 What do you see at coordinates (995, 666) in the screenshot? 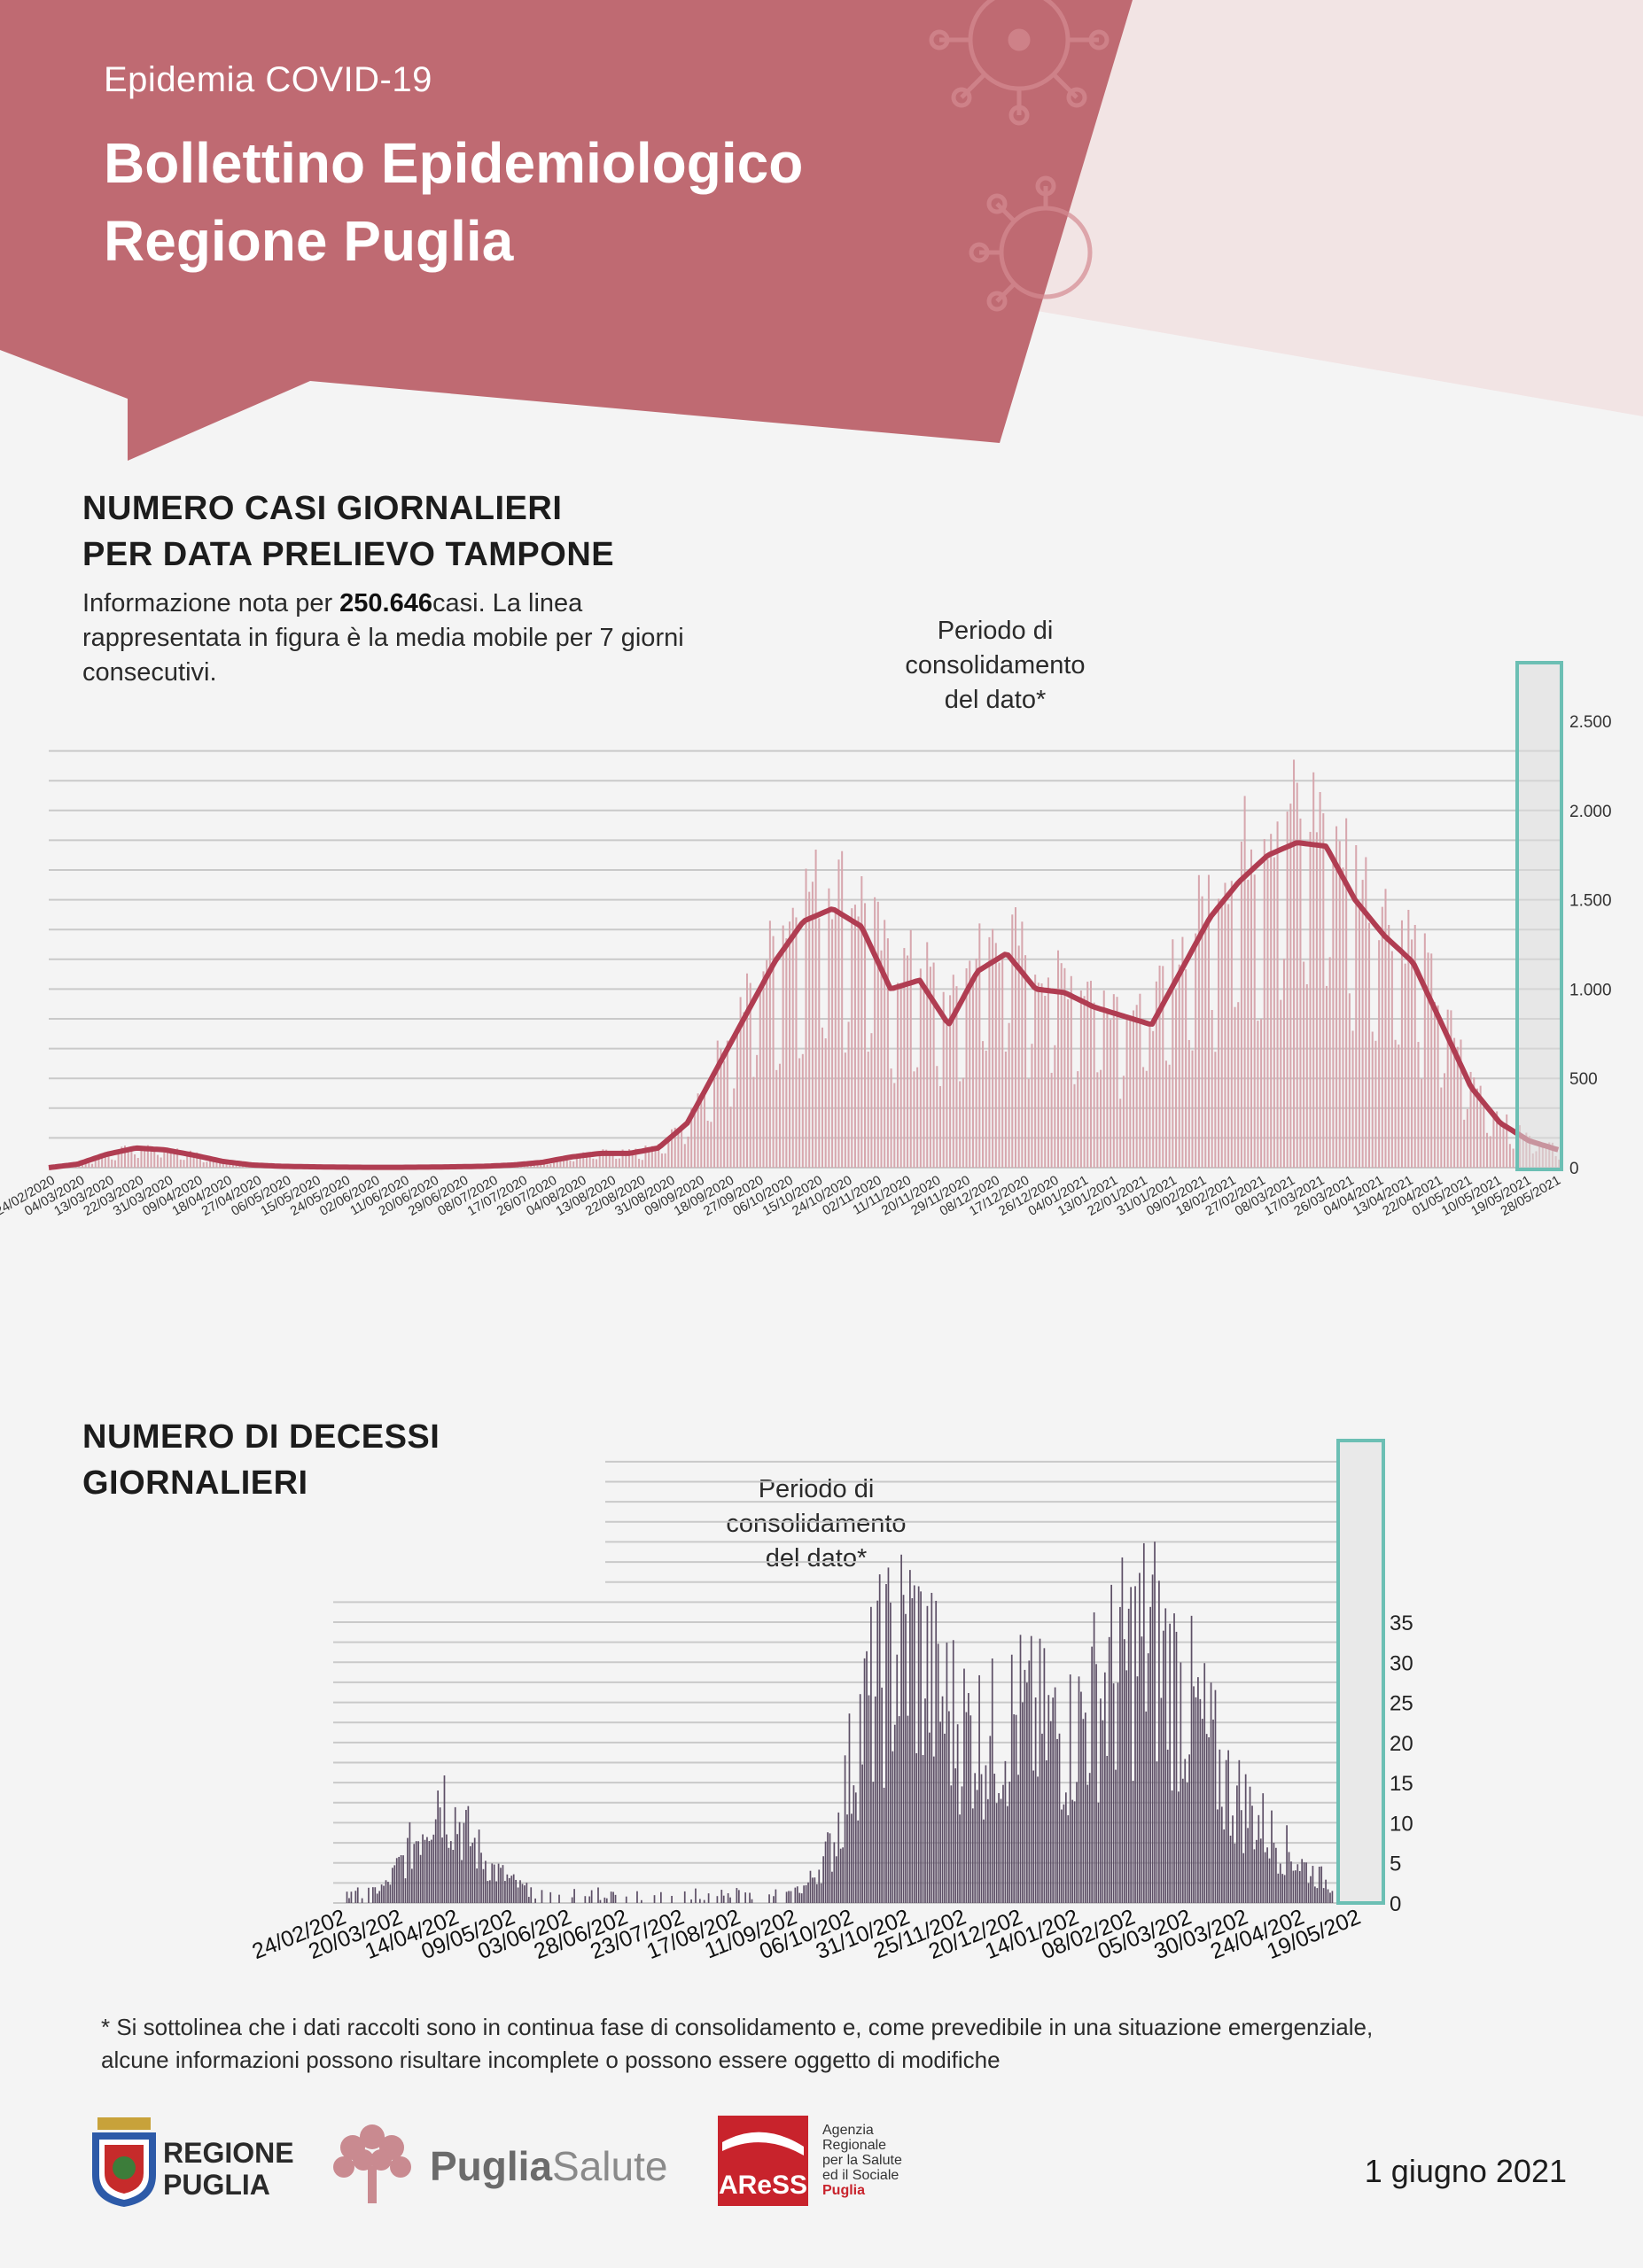
I see `cases-consolidation-label: Periodo di consolidamento del dato*` at bounding box center [995, 666].